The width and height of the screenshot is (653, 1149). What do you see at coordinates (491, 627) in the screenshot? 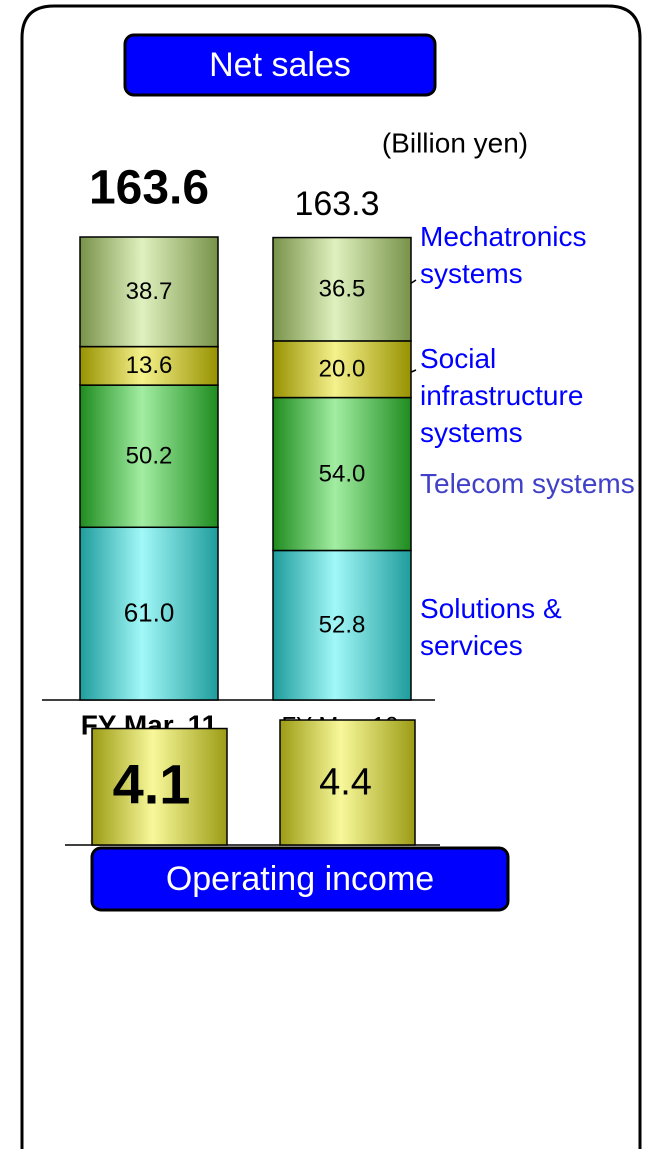
I see `legend-label: Solutions & services` at bounding box center [491, 627].